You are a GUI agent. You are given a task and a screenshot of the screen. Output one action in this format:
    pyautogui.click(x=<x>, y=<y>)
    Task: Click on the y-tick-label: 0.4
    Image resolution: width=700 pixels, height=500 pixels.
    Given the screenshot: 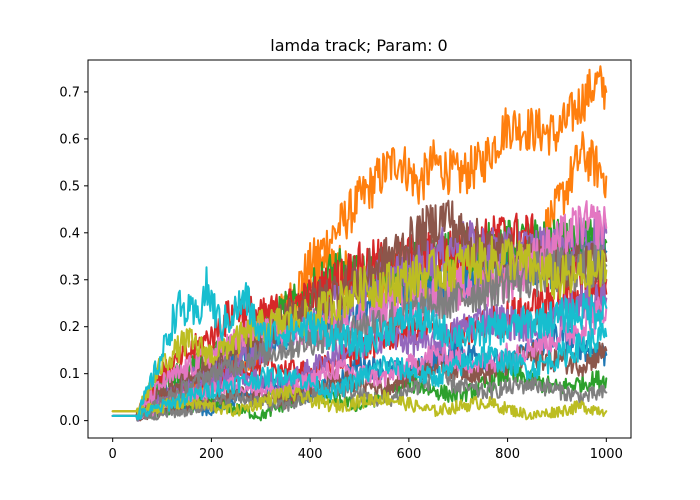 What is the action you would take?
    pyautogui.click(x=69, y=233)
    